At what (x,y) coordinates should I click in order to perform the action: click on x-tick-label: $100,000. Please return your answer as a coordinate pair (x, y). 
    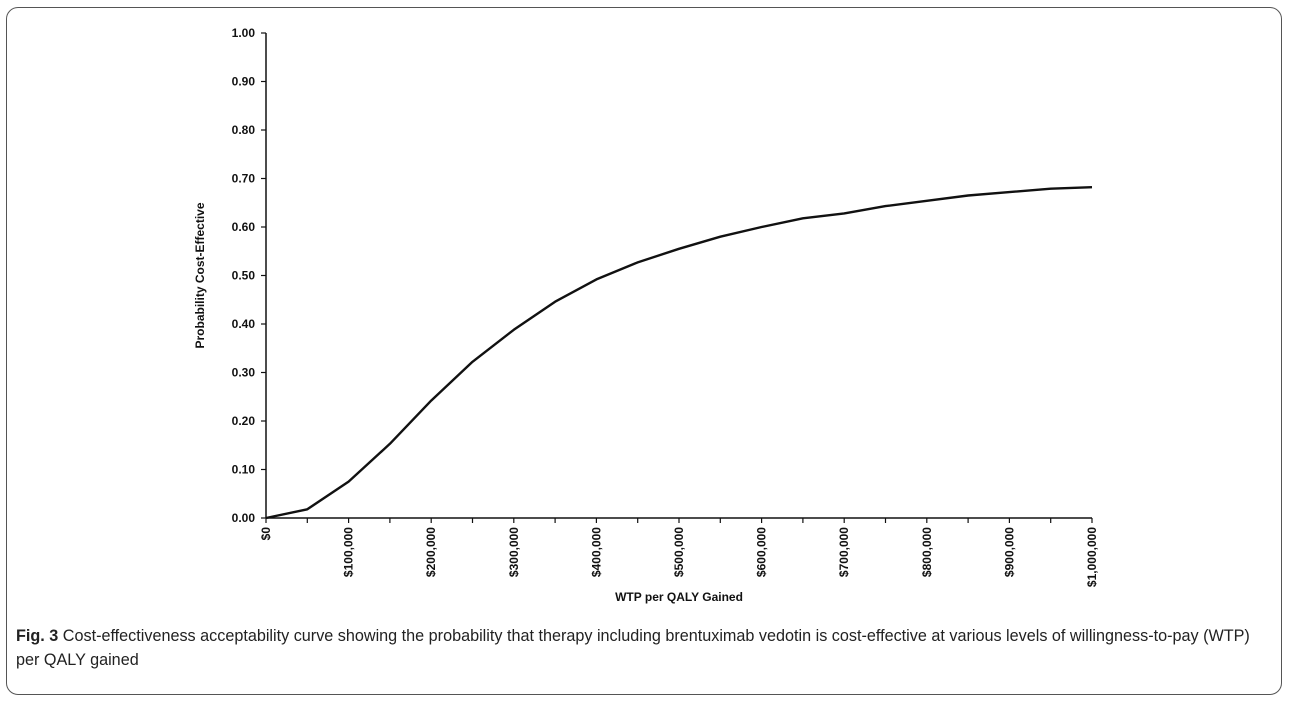
    Looking at the image, I should click on (349, 552).